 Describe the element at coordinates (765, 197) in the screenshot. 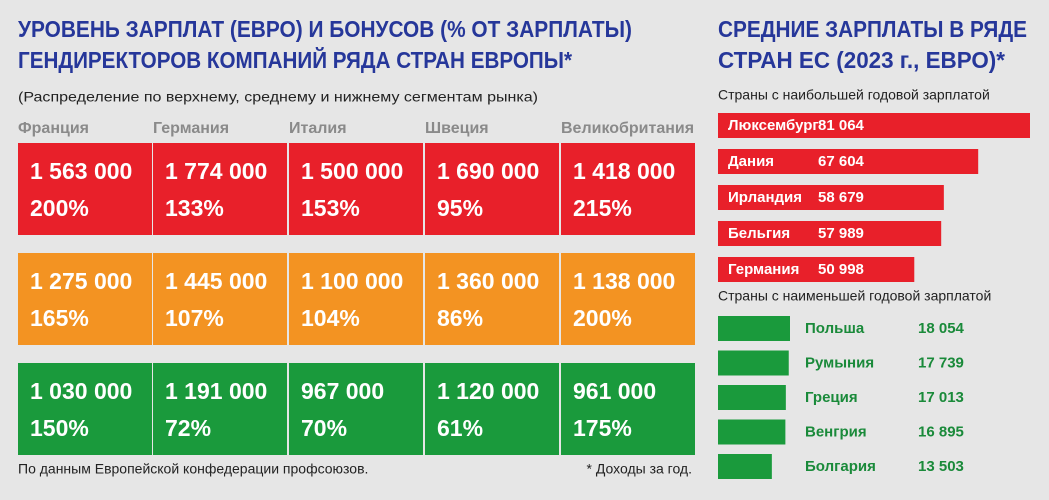

I see `category-label: Ирландия` at that location.